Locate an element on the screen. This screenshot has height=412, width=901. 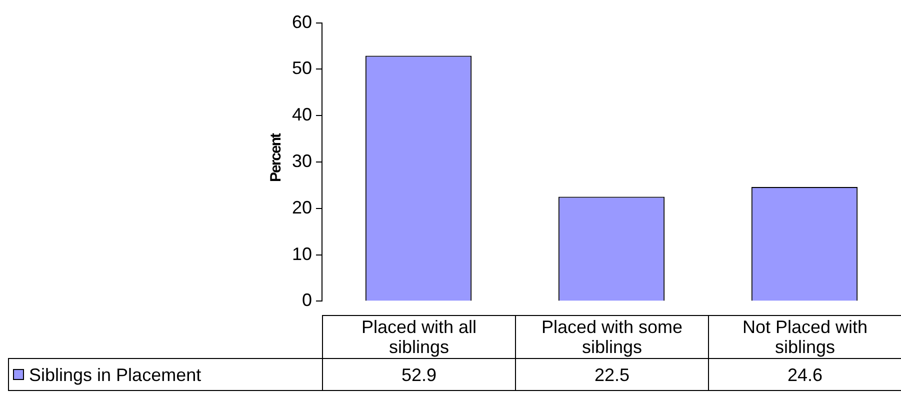
y-tick-label: 60 is located at coordinates (302, 22).